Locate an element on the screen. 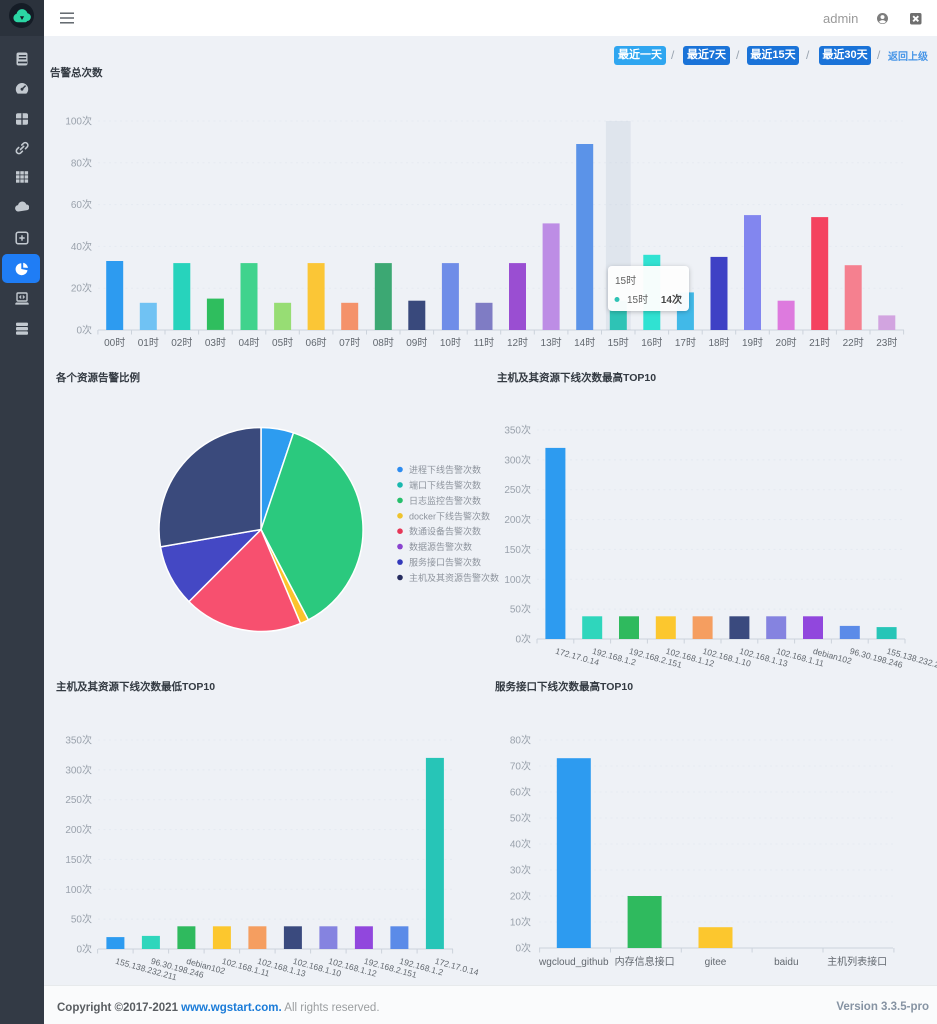 This screenshot has height=1024, width=937. svg-text: 端口下线告警次数 is located at coordinates (445, 484).